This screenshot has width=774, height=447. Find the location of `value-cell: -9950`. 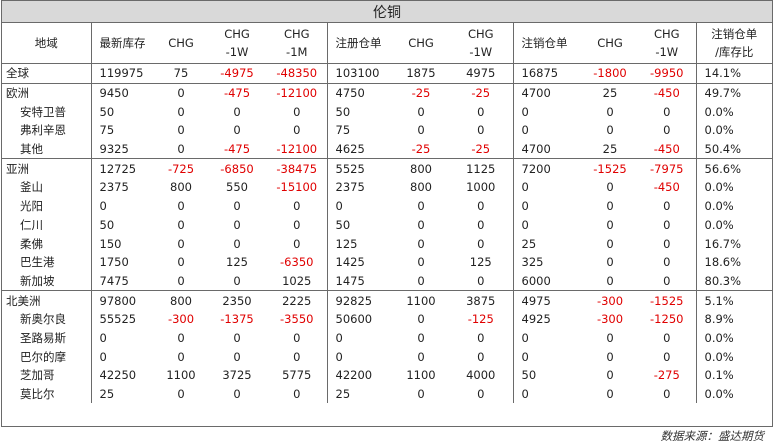

value-cell: -9950 is located at coordinates (667, 73).